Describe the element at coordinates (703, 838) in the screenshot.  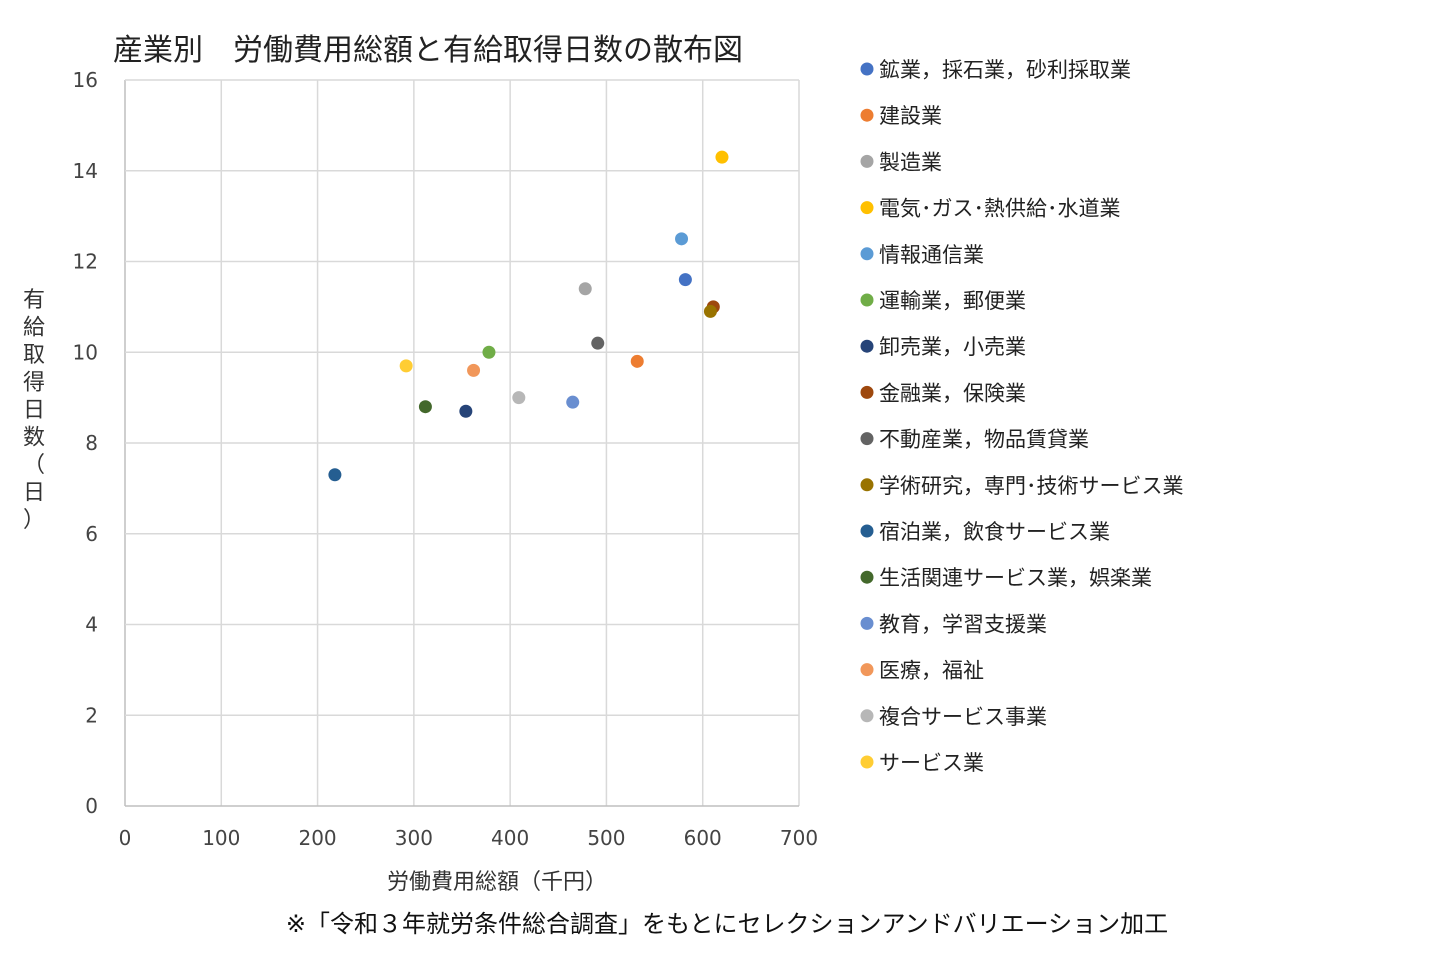
I see `x-tick-label: 600` at that location.